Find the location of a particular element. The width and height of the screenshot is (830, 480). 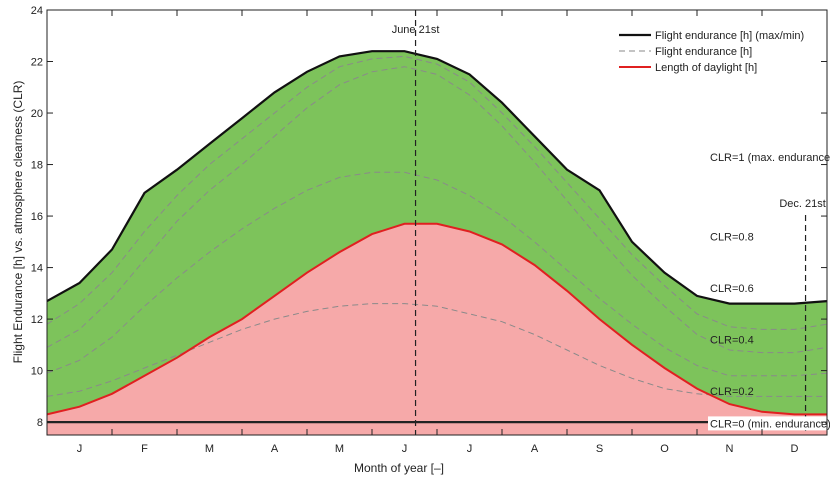

legend-entry: Flight endurance [h] (max/min) is located at coordinates (729, 36).